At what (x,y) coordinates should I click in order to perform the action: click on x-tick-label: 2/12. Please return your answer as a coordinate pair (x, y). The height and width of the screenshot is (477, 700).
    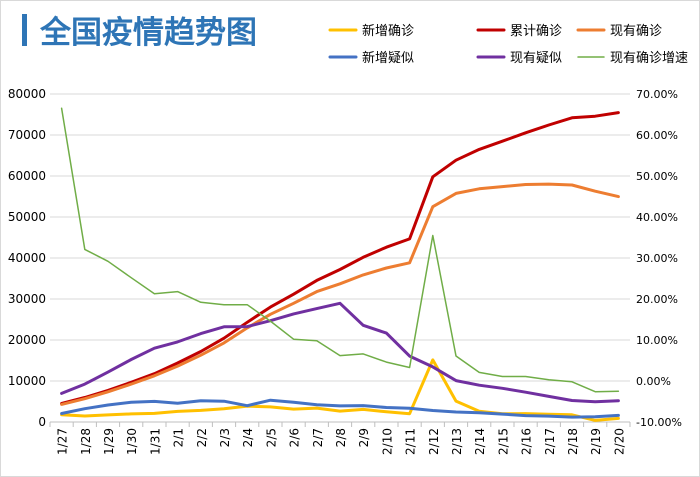
    Looking at the image, I should click on (434, 441).